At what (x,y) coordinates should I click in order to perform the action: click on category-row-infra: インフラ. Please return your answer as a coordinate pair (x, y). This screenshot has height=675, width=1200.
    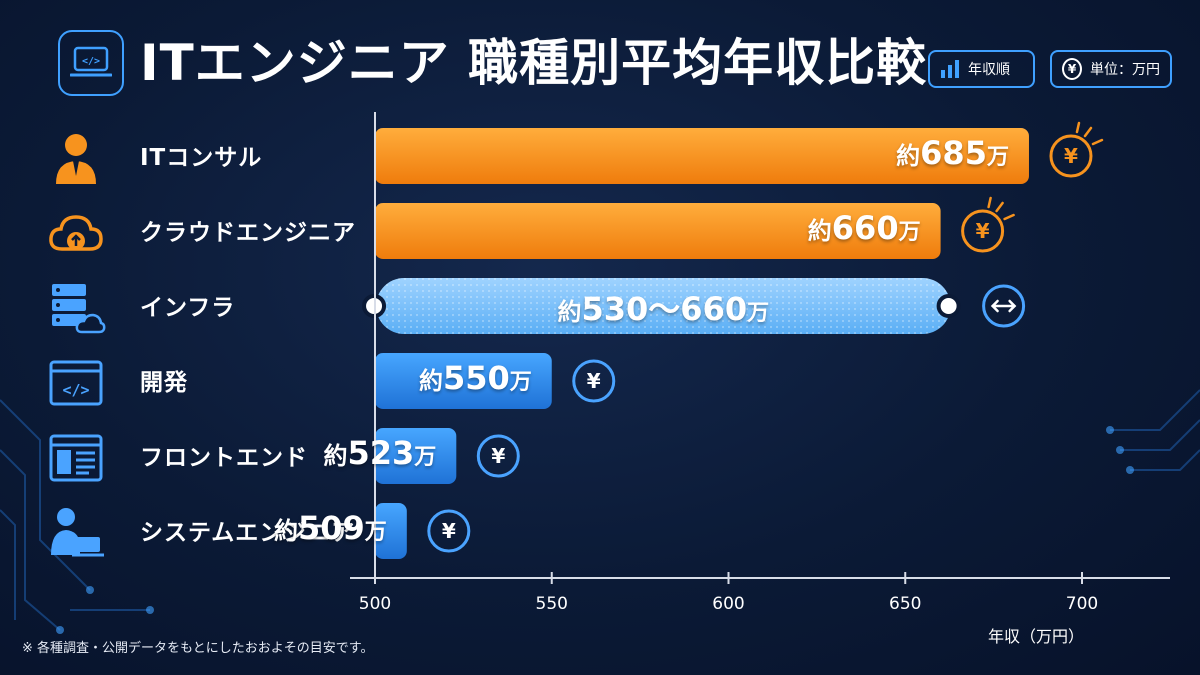
    Looking at the image, I should click on (185, 308).